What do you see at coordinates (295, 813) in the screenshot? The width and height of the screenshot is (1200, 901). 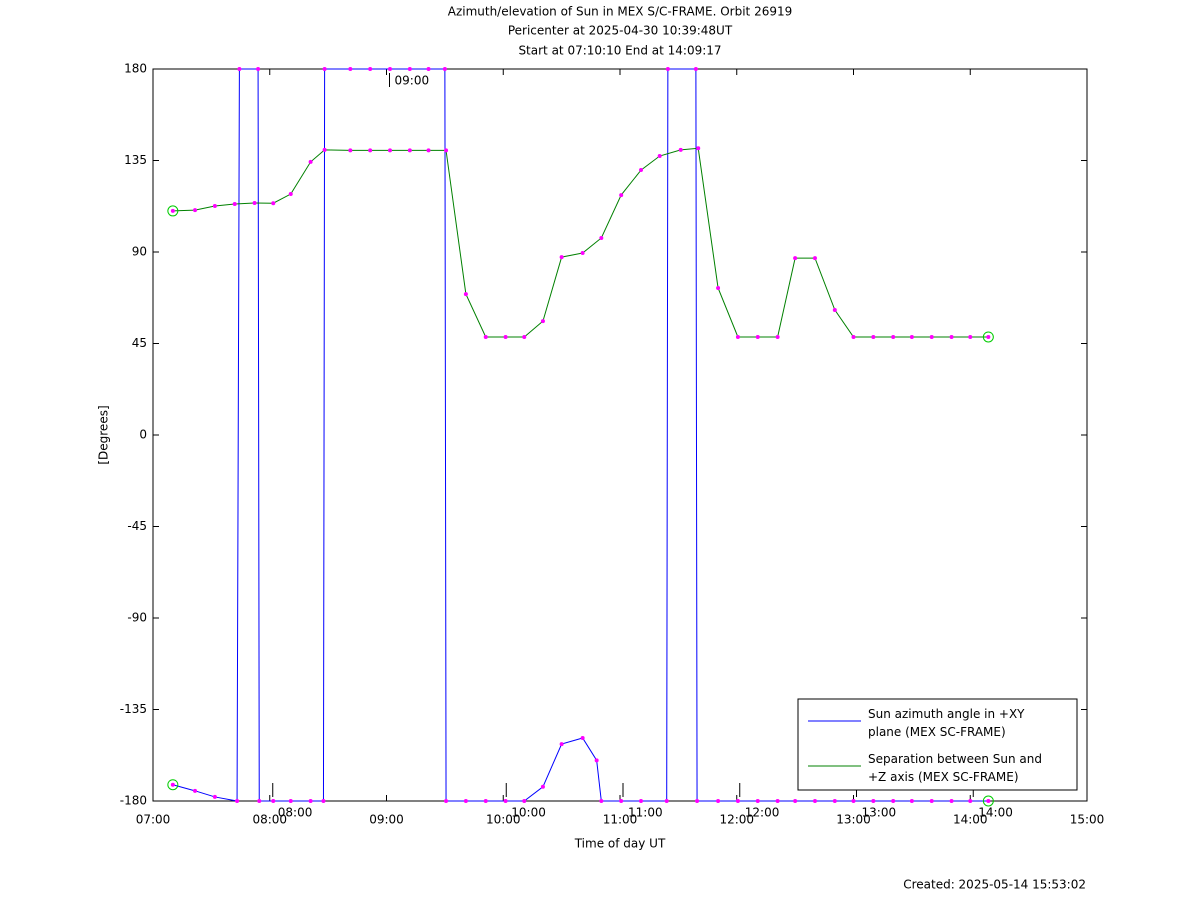 I see `annotation: 08:00` at bounding box center [295, 813].